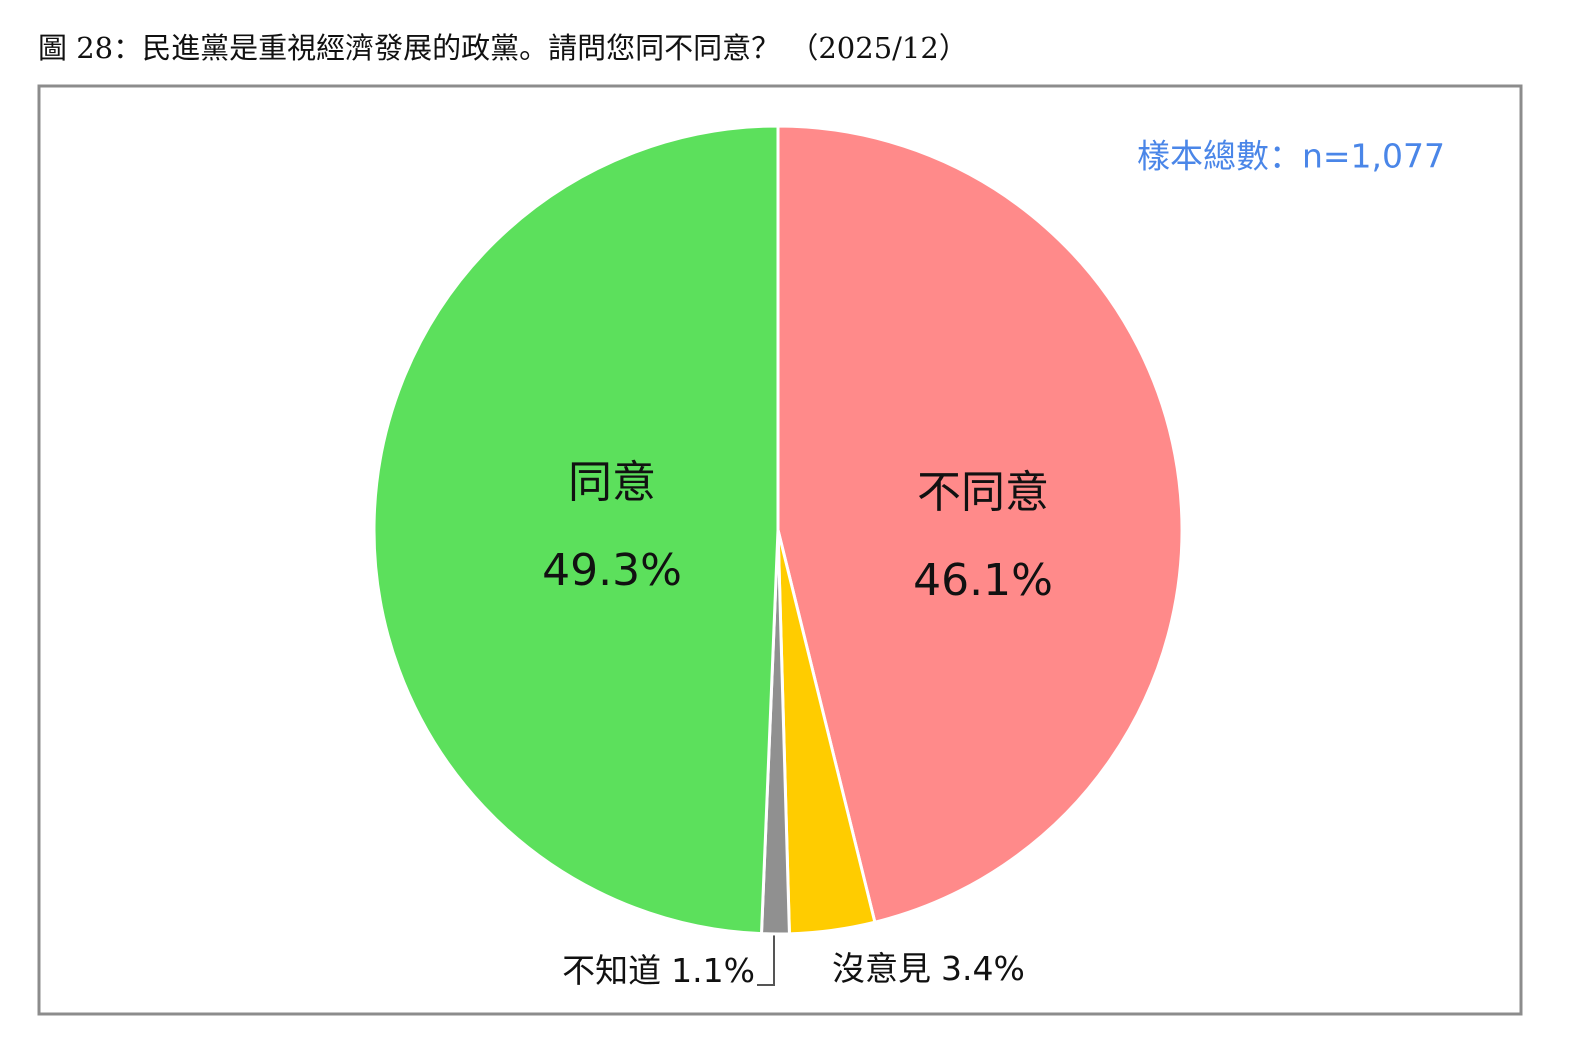 This screenshot has width=1570, height=1050. Describe the element at coordinates (983, 968) in the screenshot. I see `value-label: 3.4%` at that location.